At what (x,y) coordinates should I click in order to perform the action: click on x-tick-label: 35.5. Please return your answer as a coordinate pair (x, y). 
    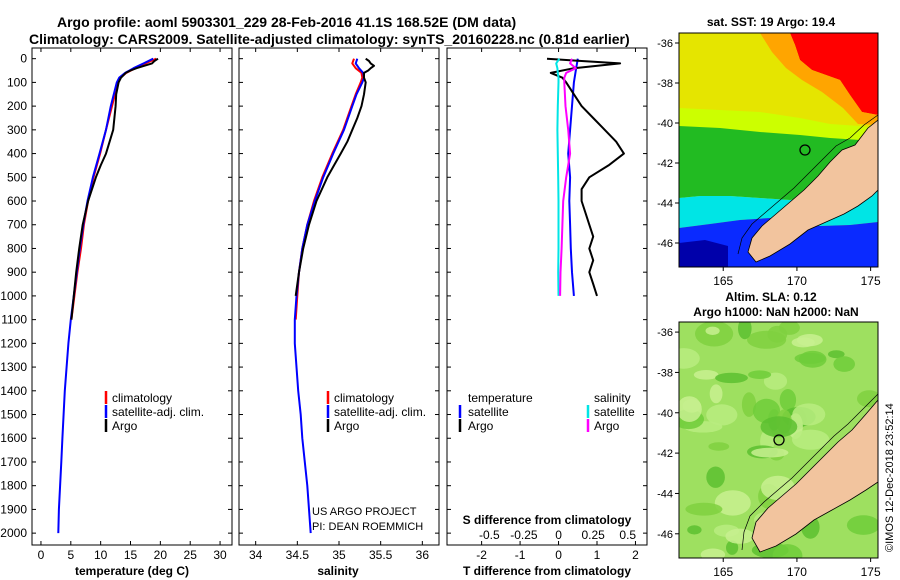
    Looking at the image, I should click on (381, 555).